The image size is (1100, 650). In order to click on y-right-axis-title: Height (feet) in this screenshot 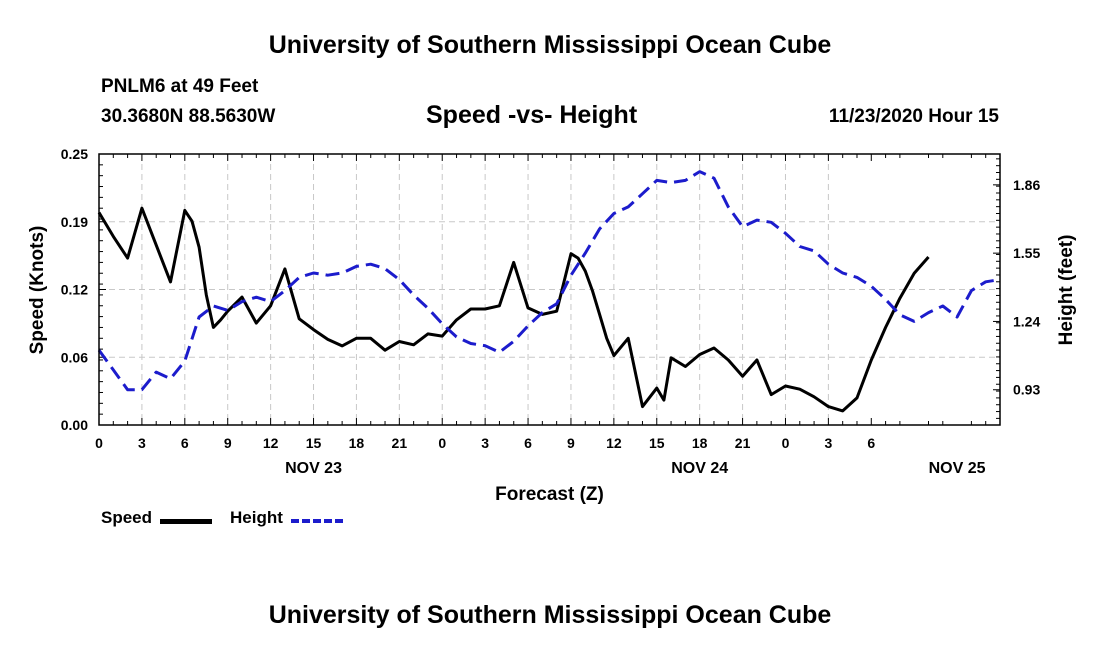, I will do `click(1066, 290)`.